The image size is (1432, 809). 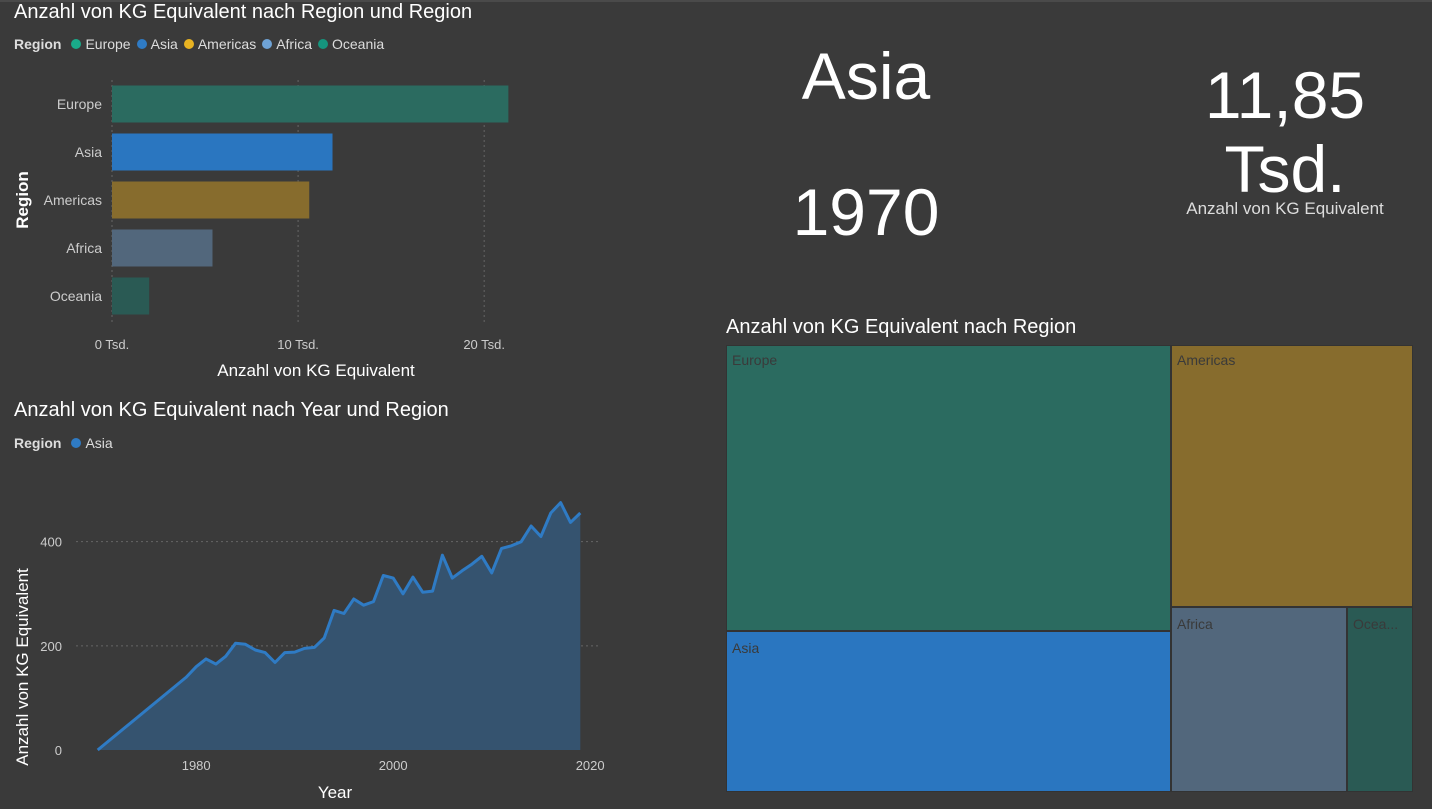 I want to click on legend-label: Europe, so click(x=108, y=44).